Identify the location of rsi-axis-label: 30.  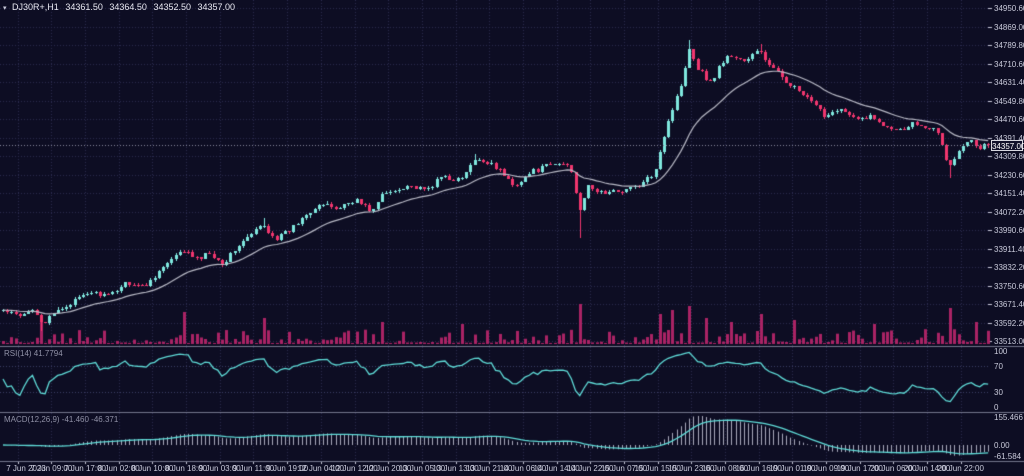
(998, 392).